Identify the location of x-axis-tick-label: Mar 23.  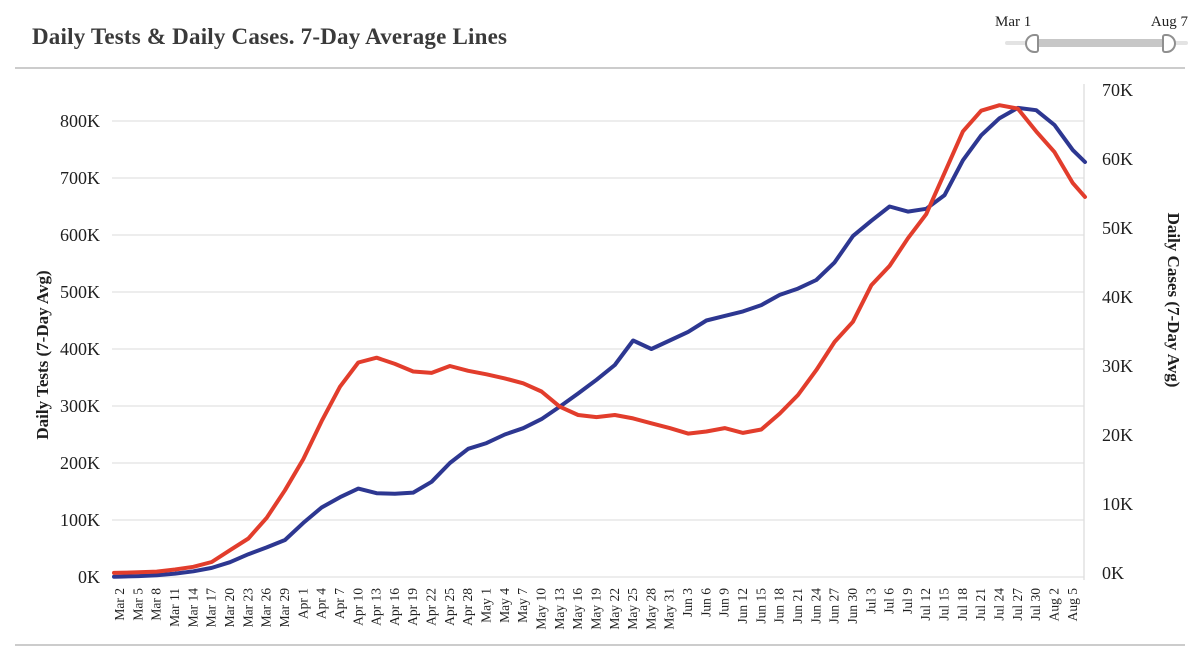
(247, 608).